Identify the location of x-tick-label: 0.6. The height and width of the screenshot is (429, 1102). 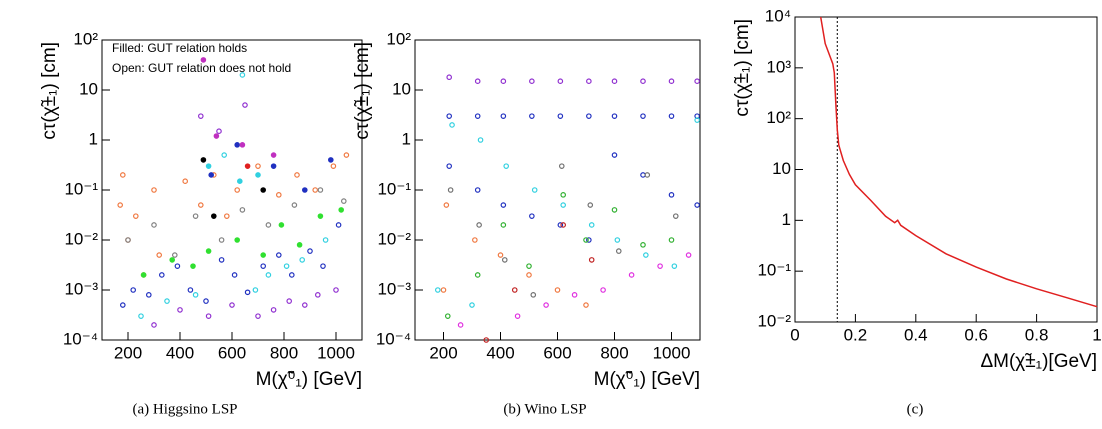
(976, 334).